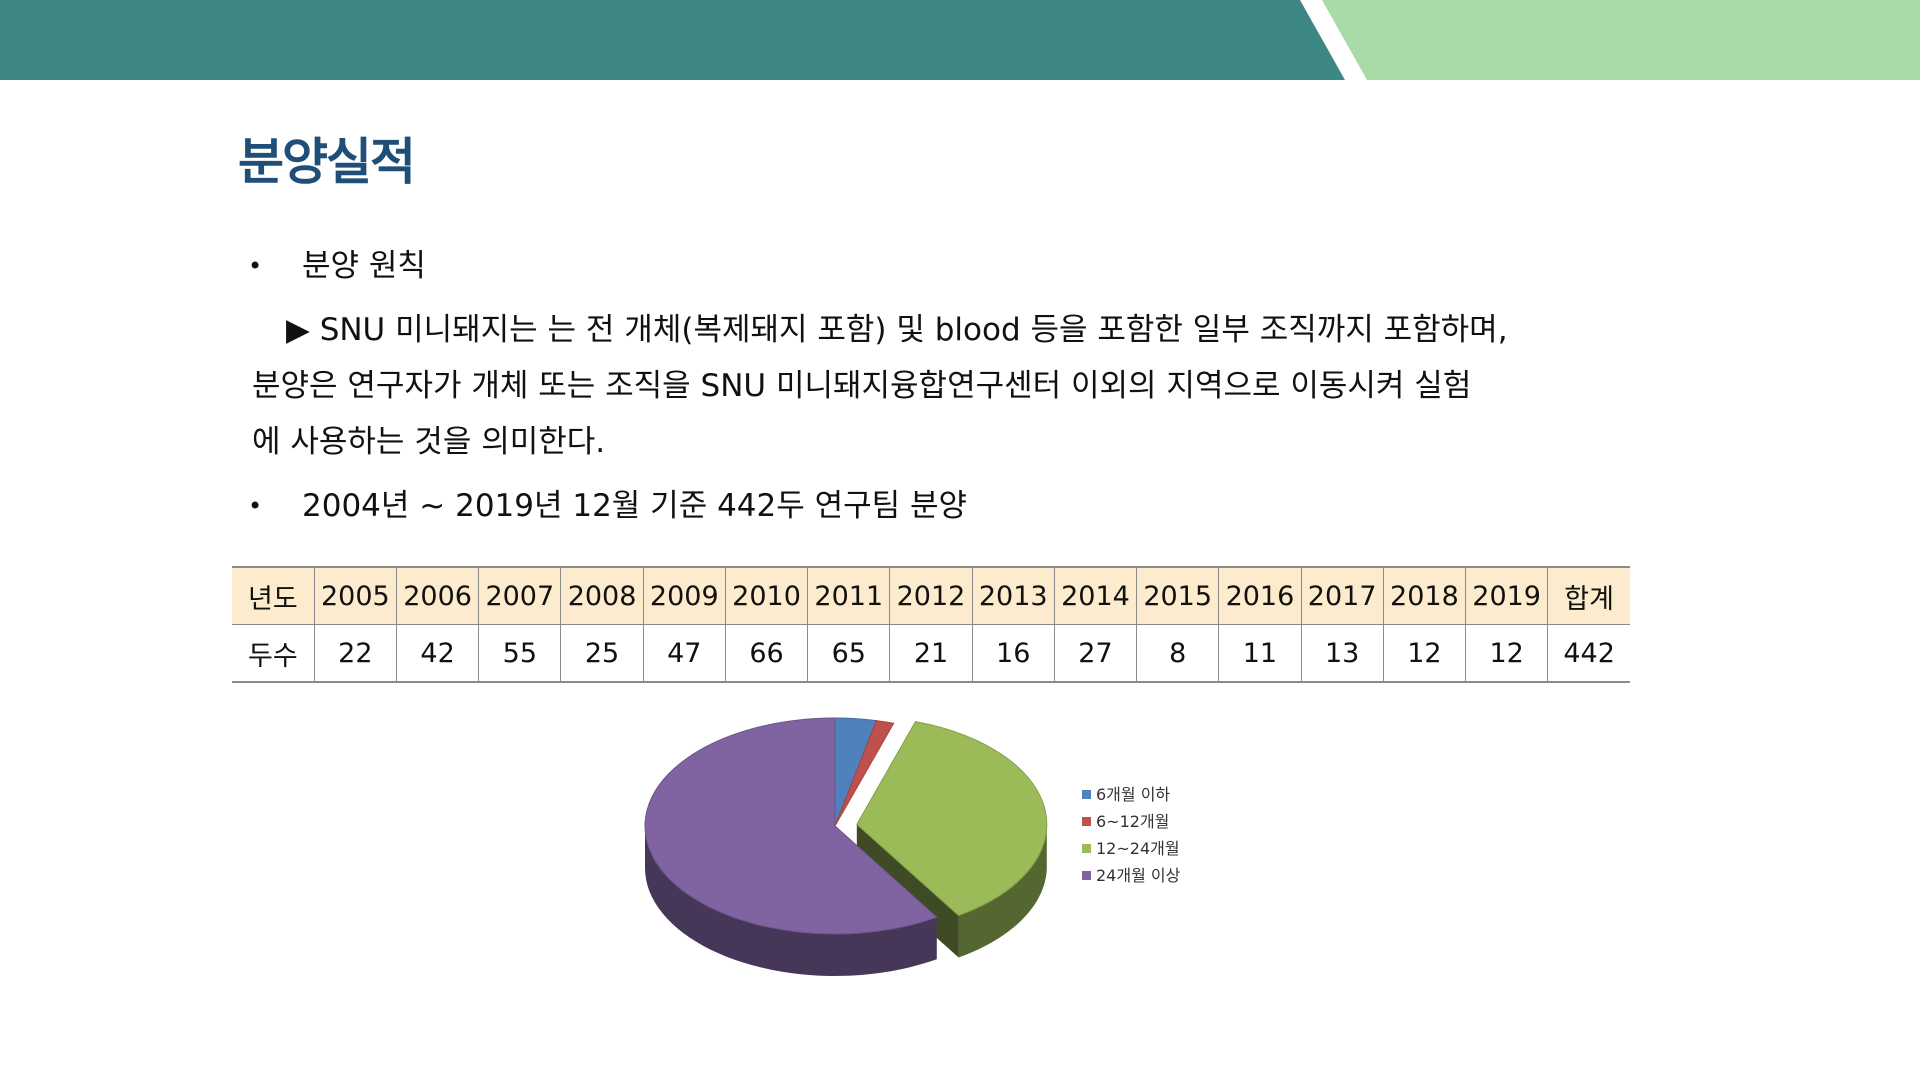  What do you see at coordinates (519, 595) in the screenshot?
I see `table-header-cell: 2007` at bounding box center [519, 595].